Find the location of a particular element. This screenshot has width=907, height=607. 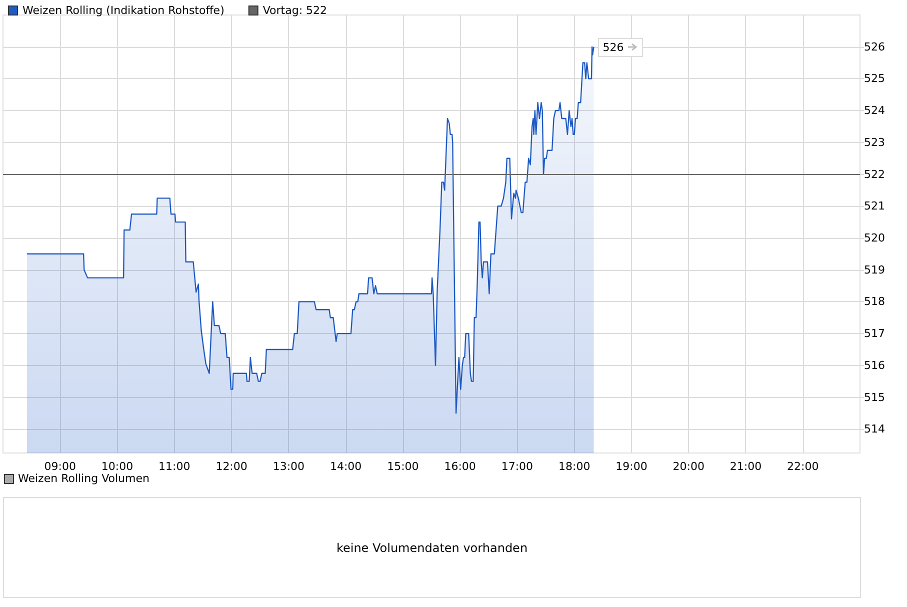

legend-label: Vortag: 522 is located at coordinates (295, 10).